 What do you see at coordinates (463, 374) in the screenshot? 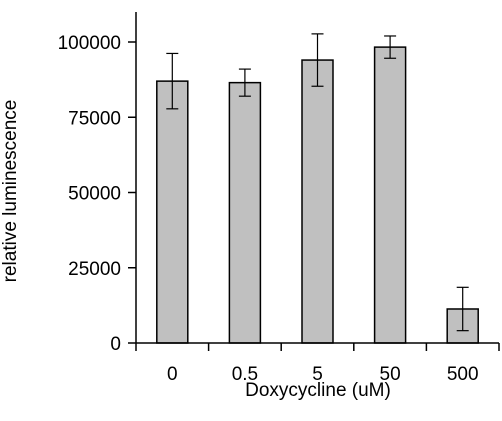
I see `x-tick-label-4: 500` at bounding box center [463, 374].